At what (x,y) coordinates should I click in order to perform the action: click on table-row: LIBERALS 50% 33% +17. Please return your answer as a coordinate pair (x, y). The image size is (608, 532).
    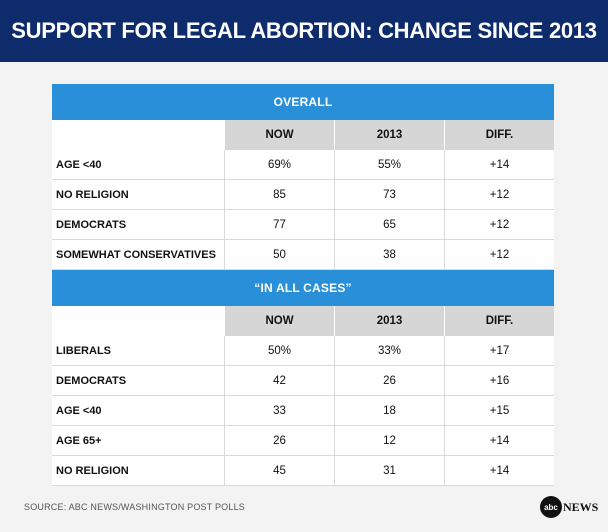
    Looking at the image, I should click on (303, 351).